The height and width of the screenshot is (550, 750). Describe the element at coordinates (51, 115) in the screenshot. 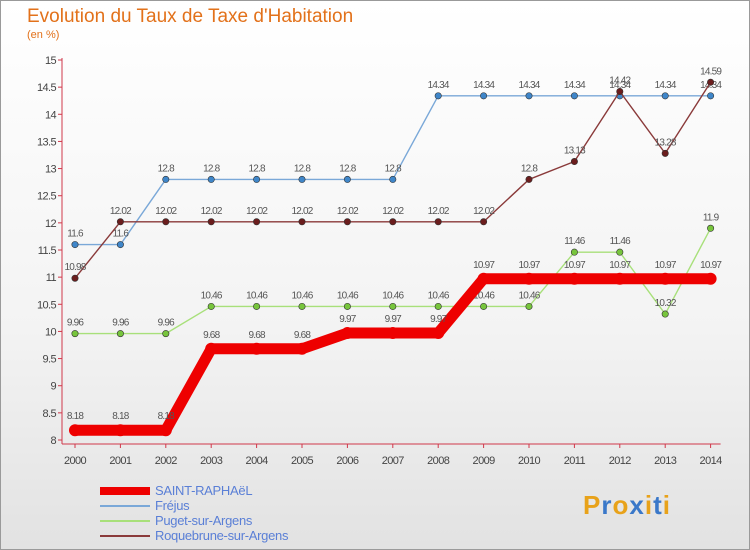

I see `y-tick-label: 14` at that location.